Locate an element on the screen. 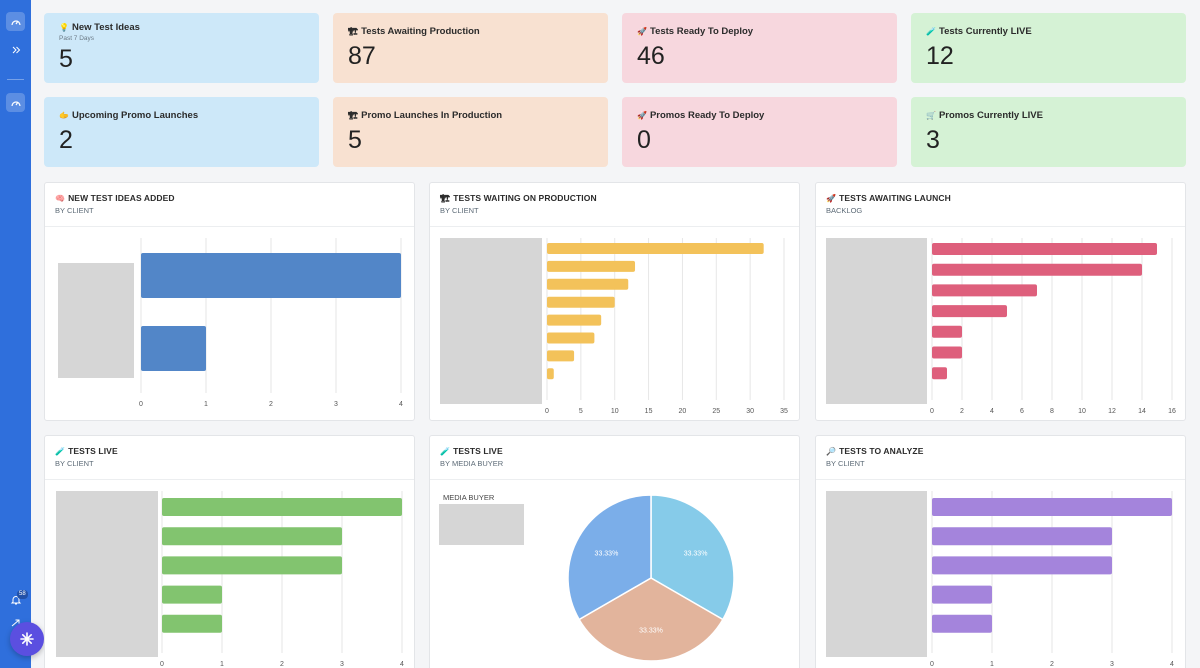  stat-card-tests-ready-to-deploy: 🚀 Tests Ready To Deploy 46 is located at coordinates (759, 48).